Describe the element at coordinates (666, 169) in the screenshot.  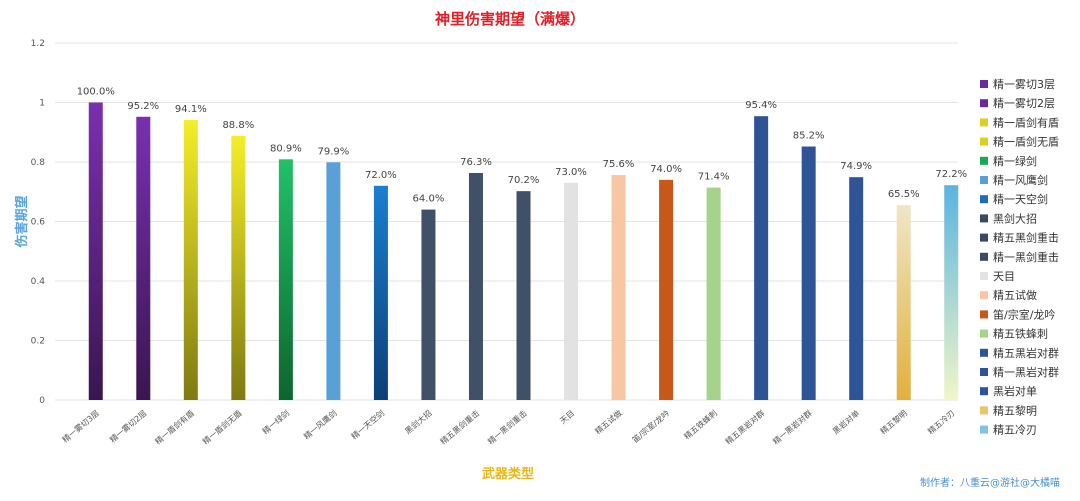
I see `data-label: 74.0%` at that location.